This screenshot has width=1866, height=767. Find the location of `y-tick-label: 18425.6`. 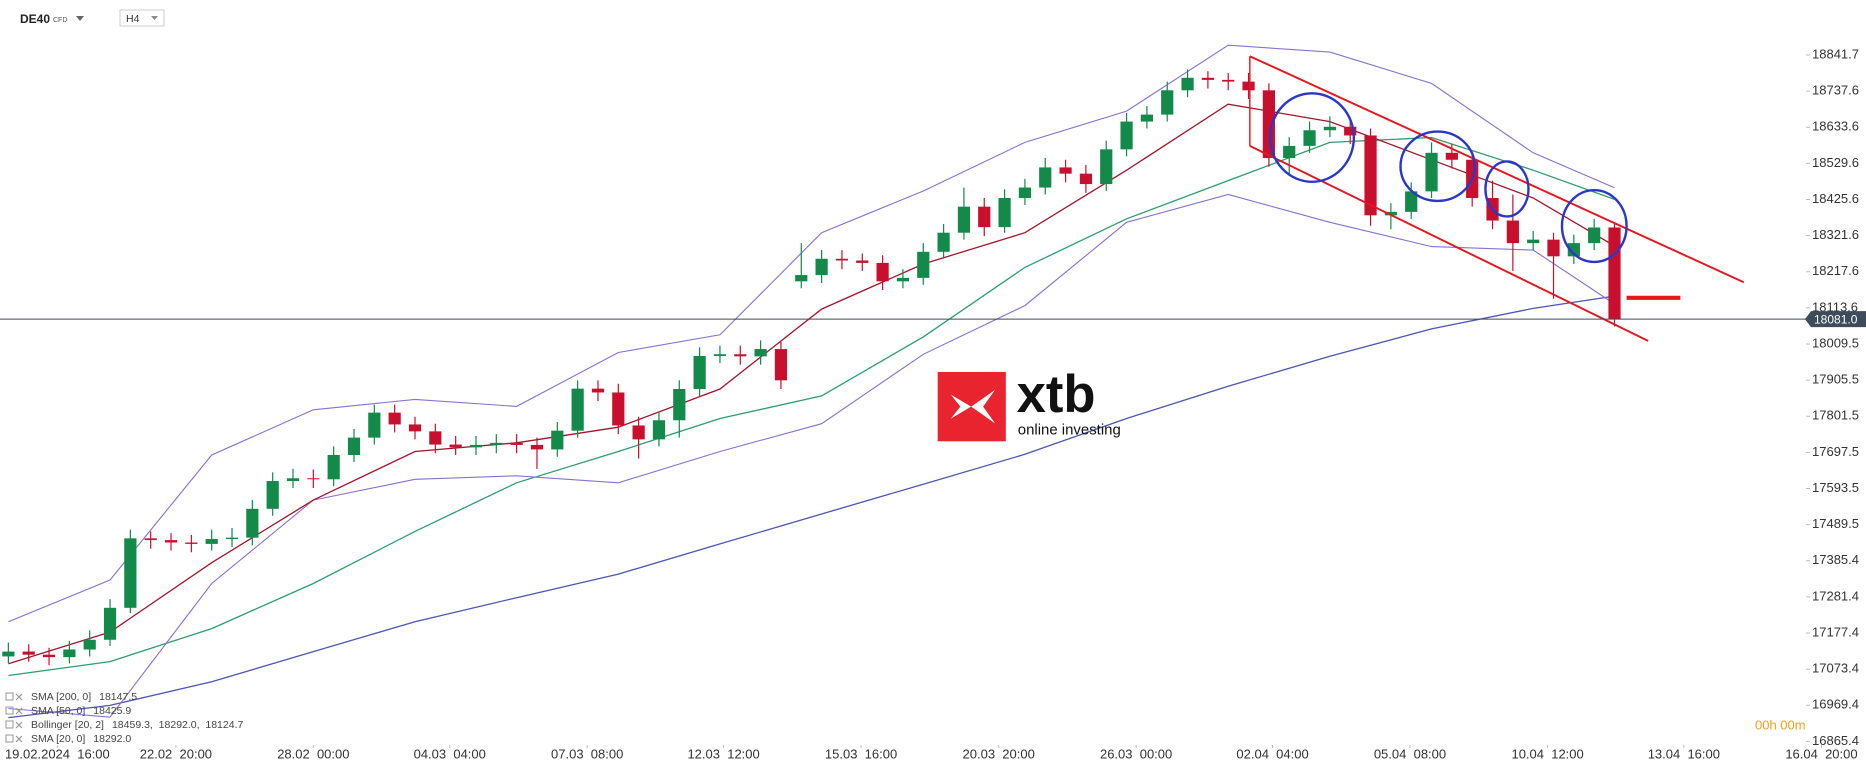

y-tick-label: 18425.6 is located at coordinates (1835, 198).